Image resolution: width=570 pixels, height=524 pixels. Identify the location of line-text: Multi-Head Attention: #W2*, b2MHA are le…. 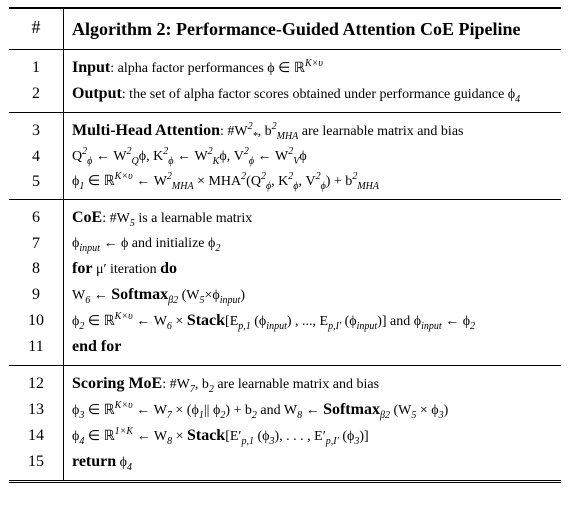
(313, 129).